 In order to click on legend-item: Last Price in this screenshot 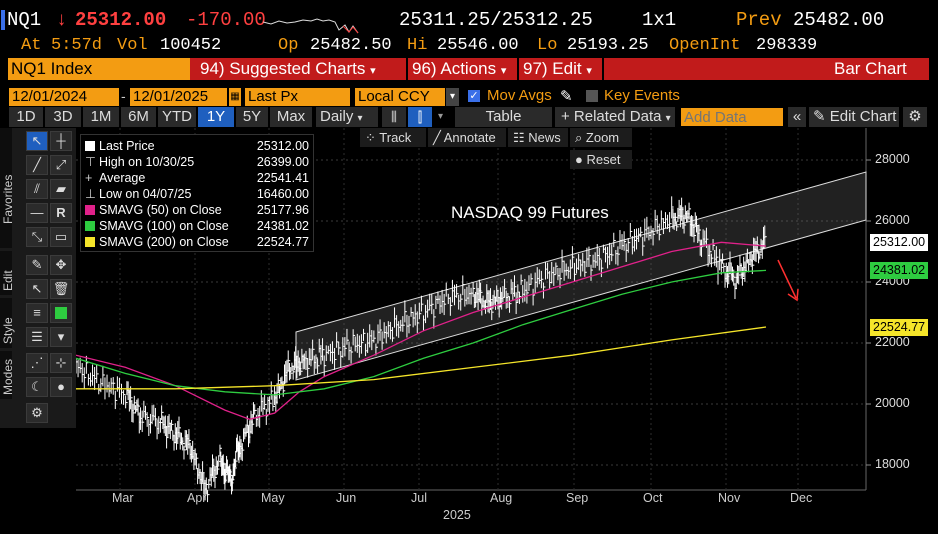, I will do `click(120, 146)`.